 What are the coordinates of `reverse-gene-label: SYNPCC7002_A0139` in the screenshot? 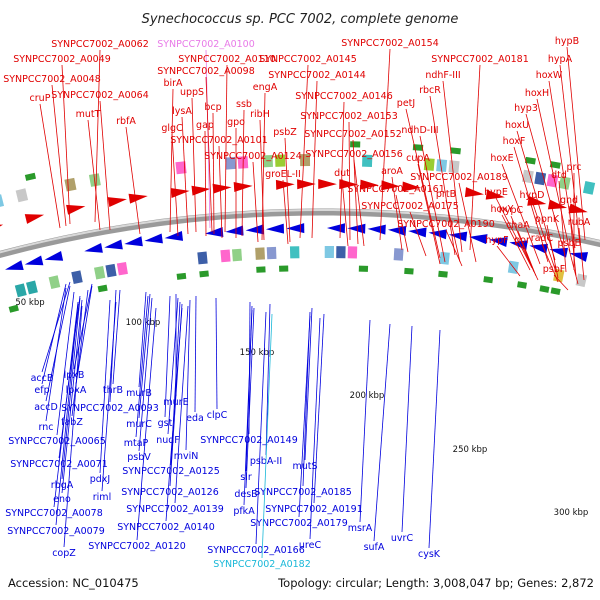 It's located at (175, 509).